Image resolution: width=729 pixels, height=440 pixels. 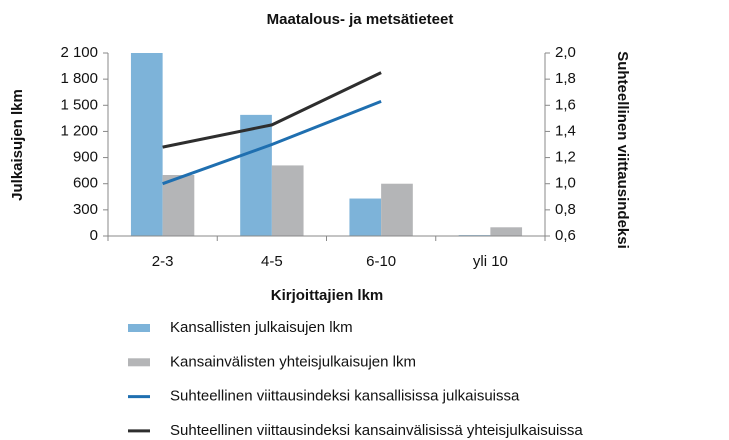 I want to click on y-tick-label: 1 800, so click(x=79, y=78).